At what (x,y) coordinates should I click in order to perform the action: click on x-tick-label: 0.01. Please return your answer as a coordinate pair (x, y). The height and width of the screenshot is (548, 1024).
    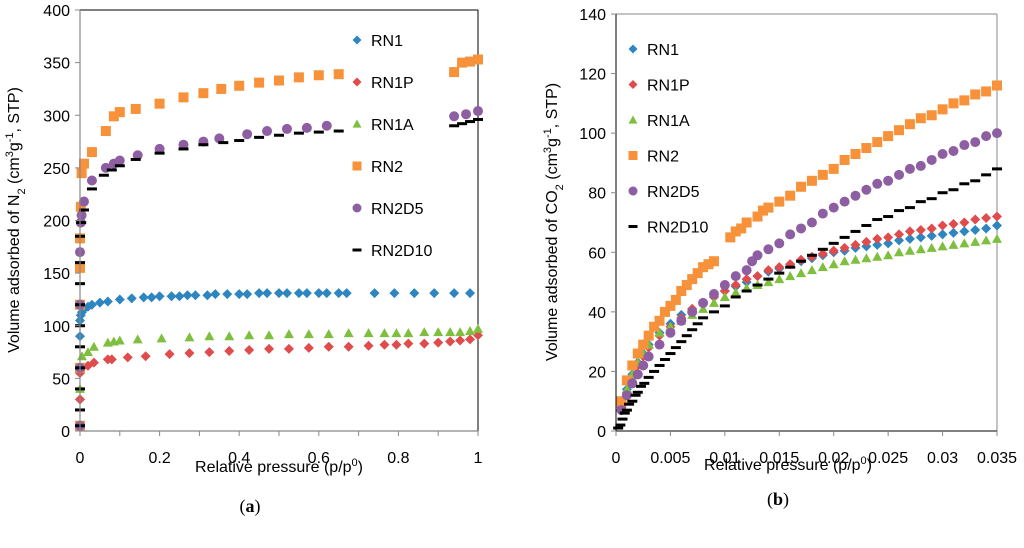
    Looking at the image, I should click on (724, 458).